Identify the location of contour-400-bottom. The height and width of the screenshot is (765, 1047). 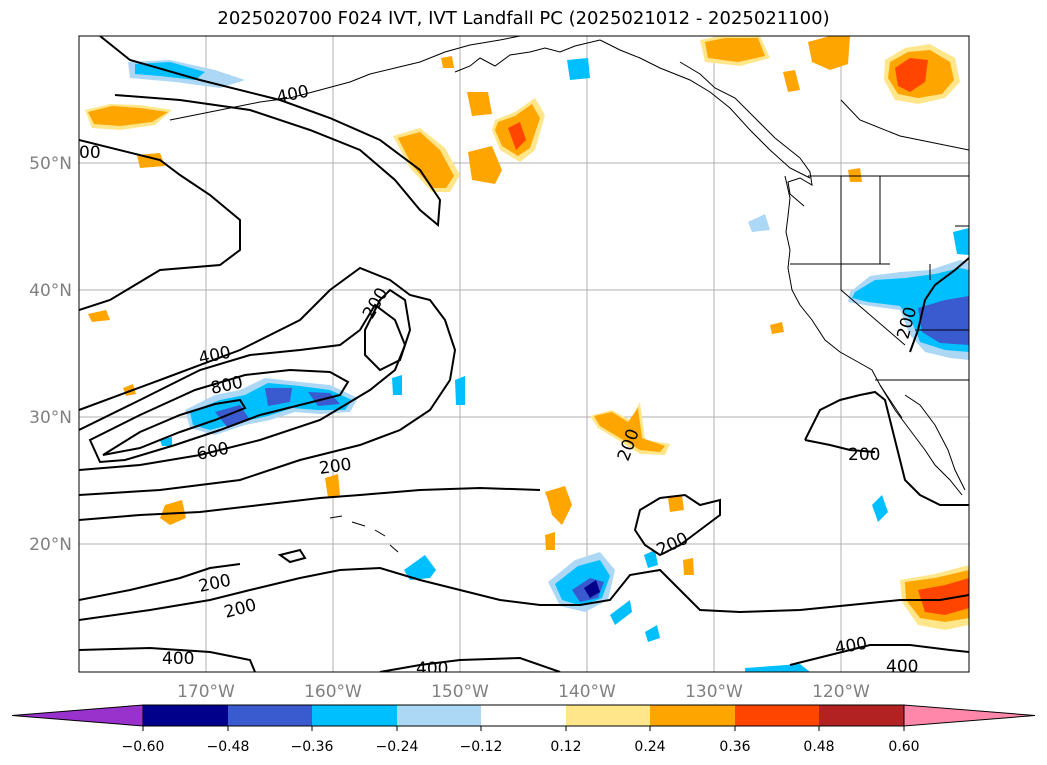
(167, 659).